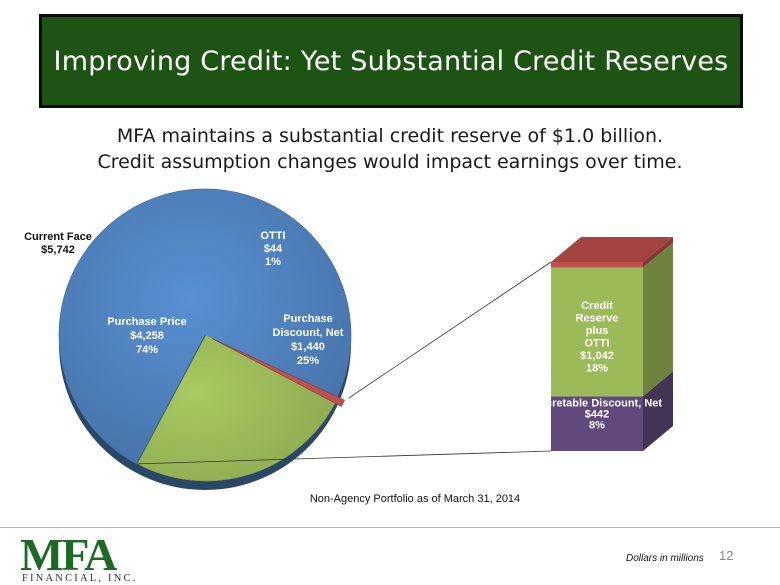 The image size is (780, 585). I want to click on bar-segment-accretable-discount-net, so click(597, 423).